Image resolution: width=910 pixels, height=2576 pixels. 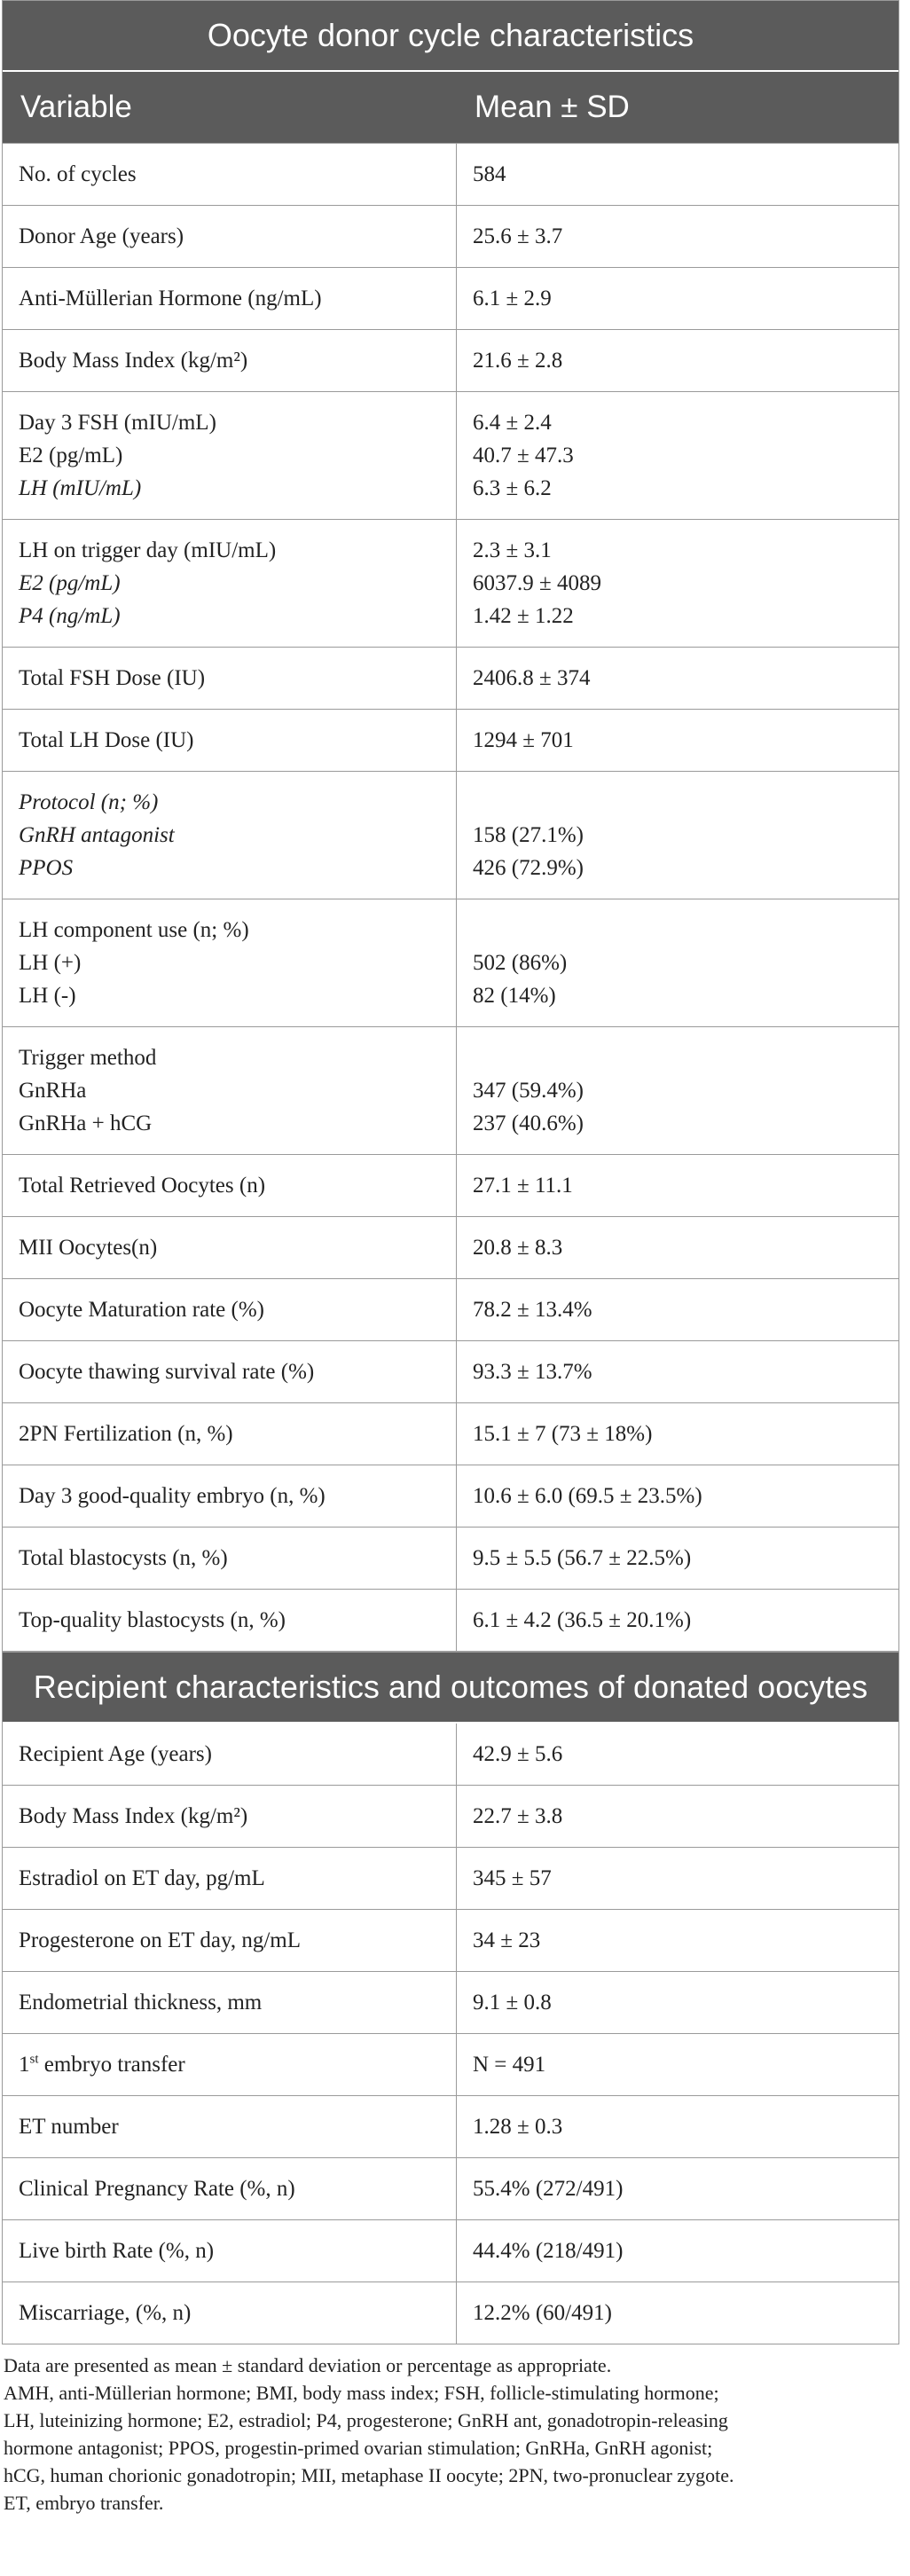 What do you see at coordinates (78, 174) in the screenshot?
I see `variable-line: No. of cycles` at bounding box center [78, 174].